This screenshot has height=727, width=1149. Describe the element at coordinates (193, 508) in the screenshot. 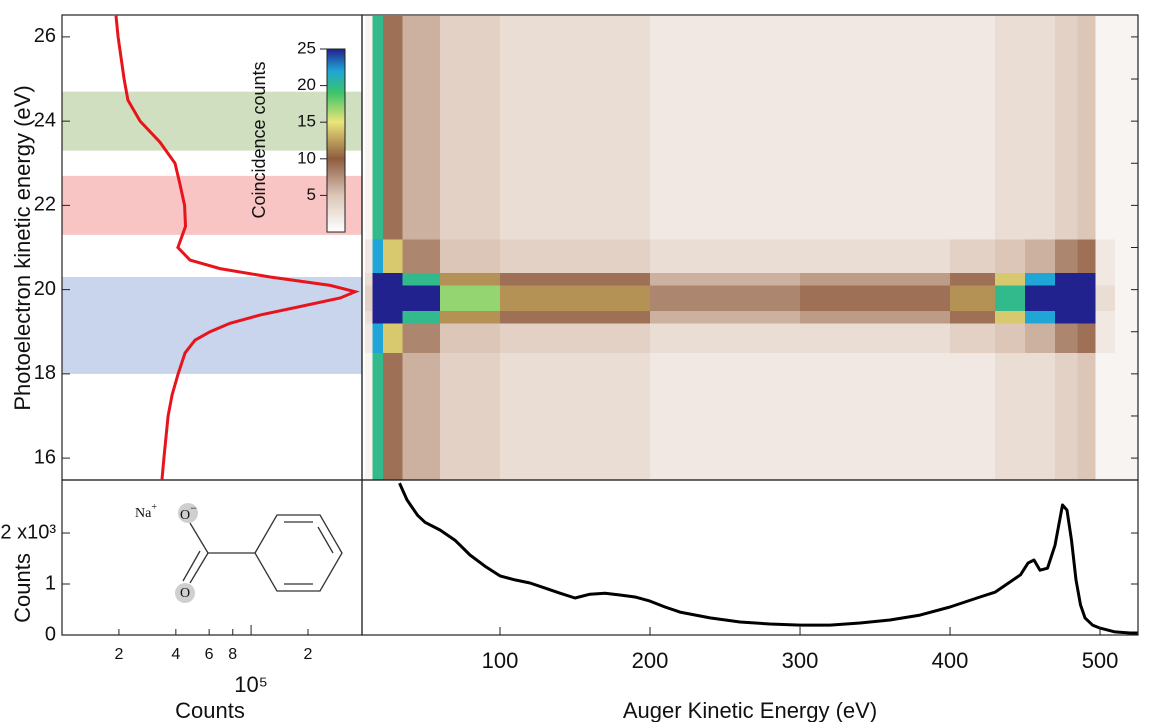

I see `charge: −` at that location.